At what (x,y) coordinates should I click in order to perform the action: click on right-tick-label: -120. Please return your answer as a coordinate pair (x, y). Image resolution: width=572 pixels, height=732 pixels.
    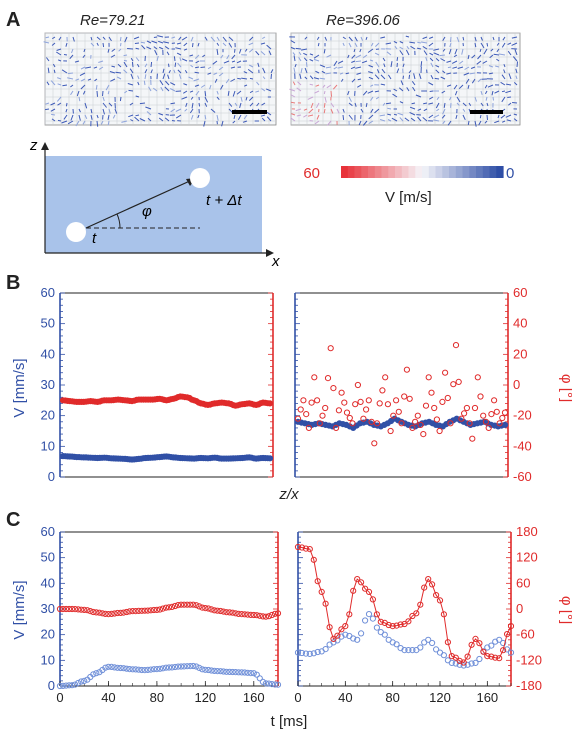
    Looking at the image, I should click on (529, 659).